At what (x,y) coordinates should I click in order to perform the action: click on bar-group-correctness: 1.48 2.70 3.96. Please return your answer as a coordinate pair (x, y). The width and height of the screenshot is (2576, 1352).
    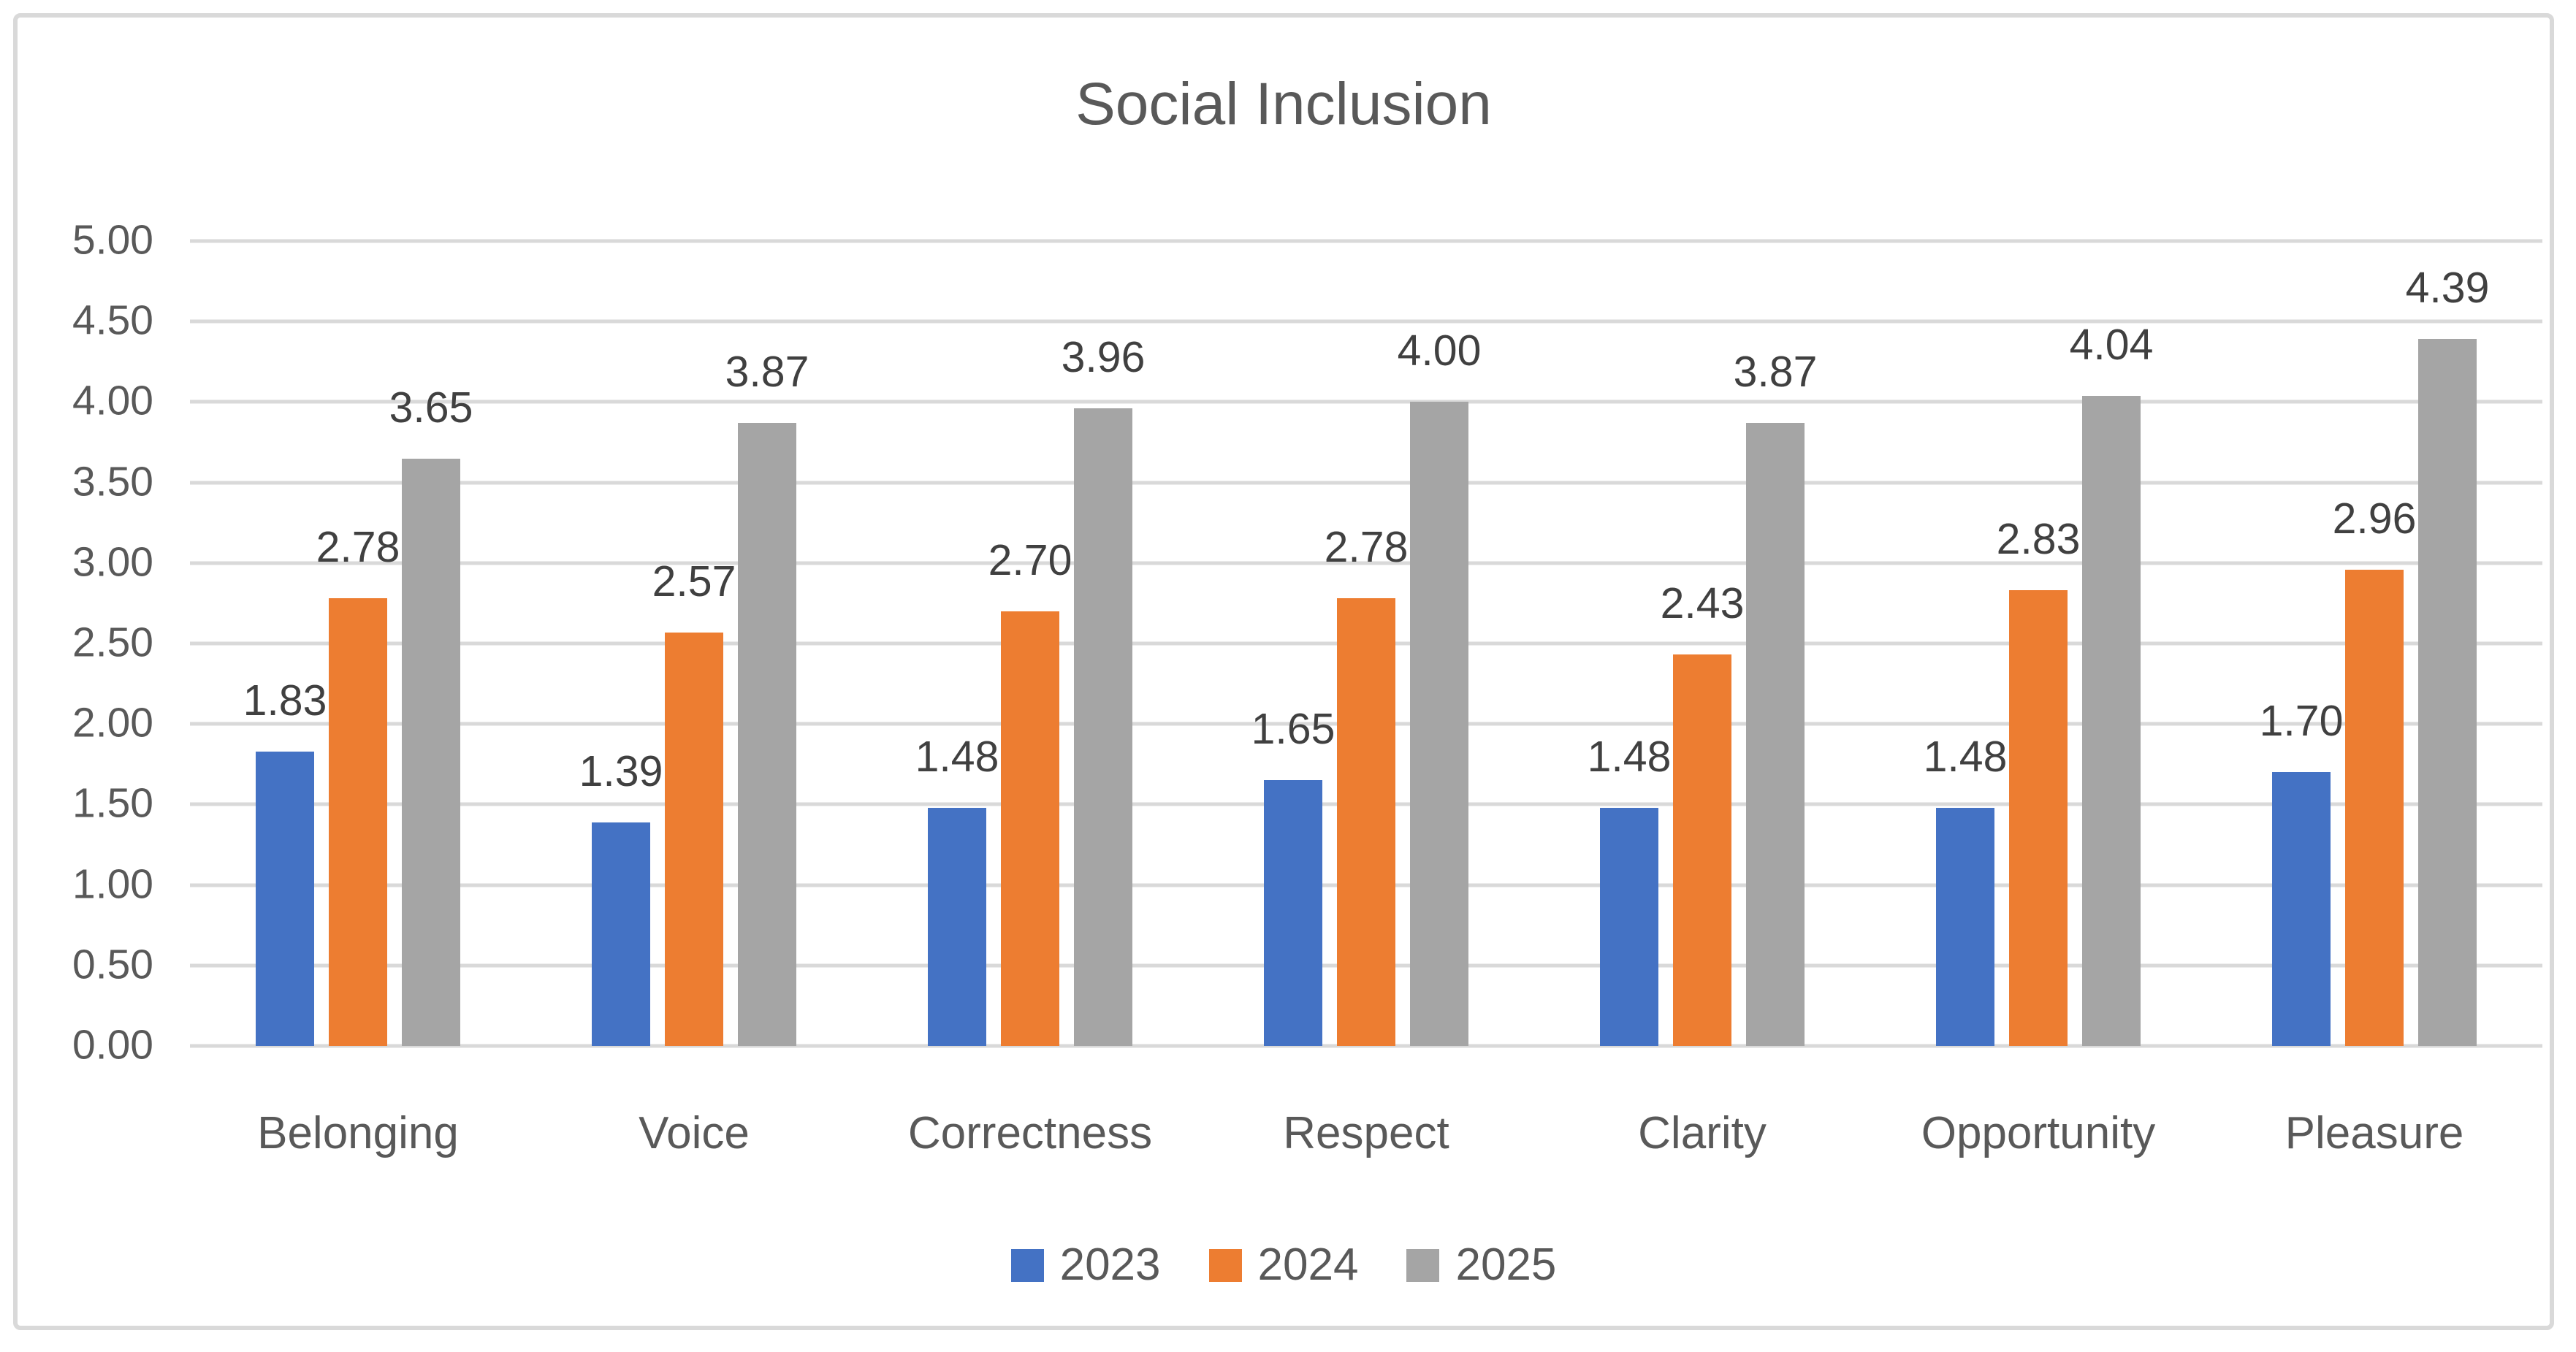
    Looking at the image, I should click on (1030, 643).